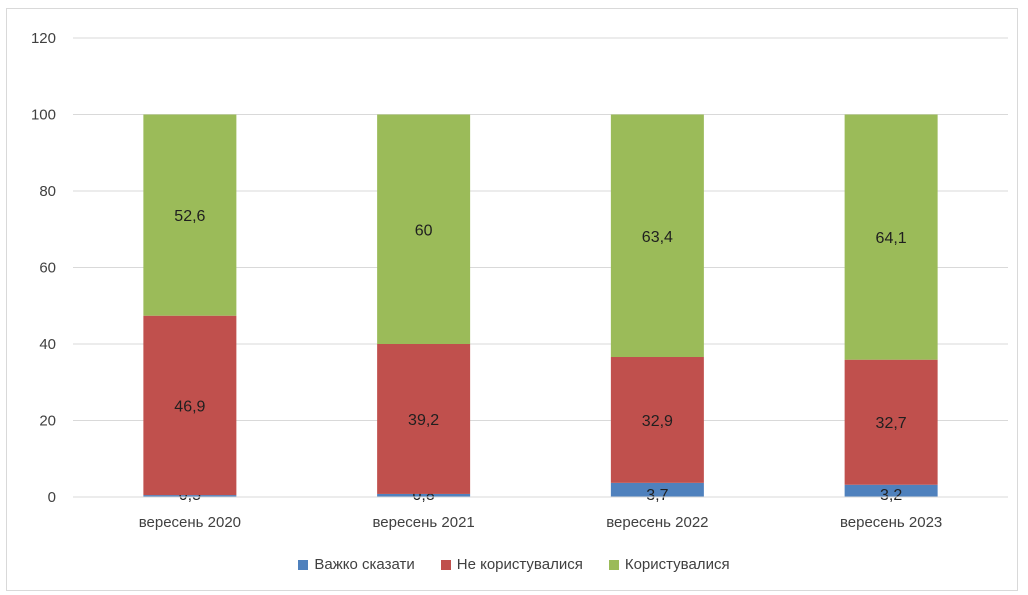  I want to click on x-tick-label: вересень 2021, so click(423, 522).